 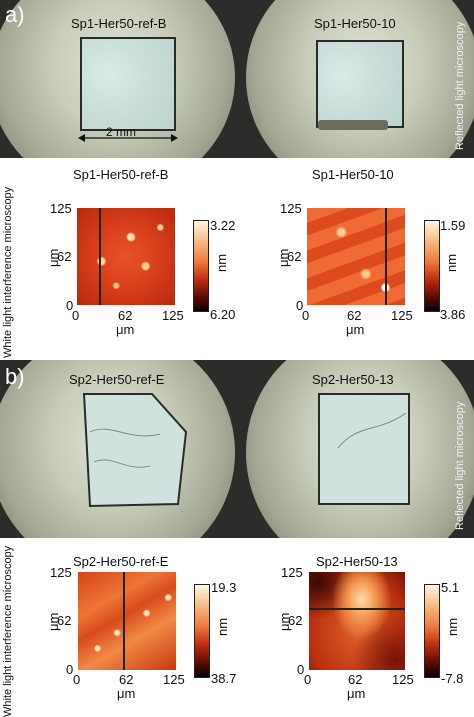 I want to click on colorbar-unit-a-right: nm, so click(x=451, y=262).